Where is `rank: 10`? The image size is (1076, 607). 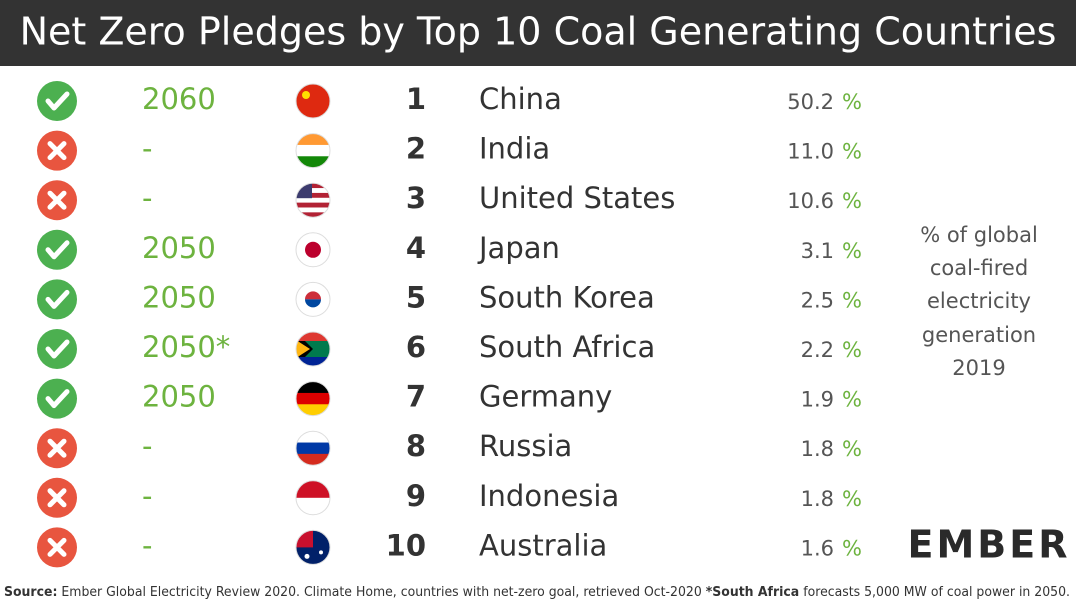 rank: 10 is located at coordinates (406, 545).